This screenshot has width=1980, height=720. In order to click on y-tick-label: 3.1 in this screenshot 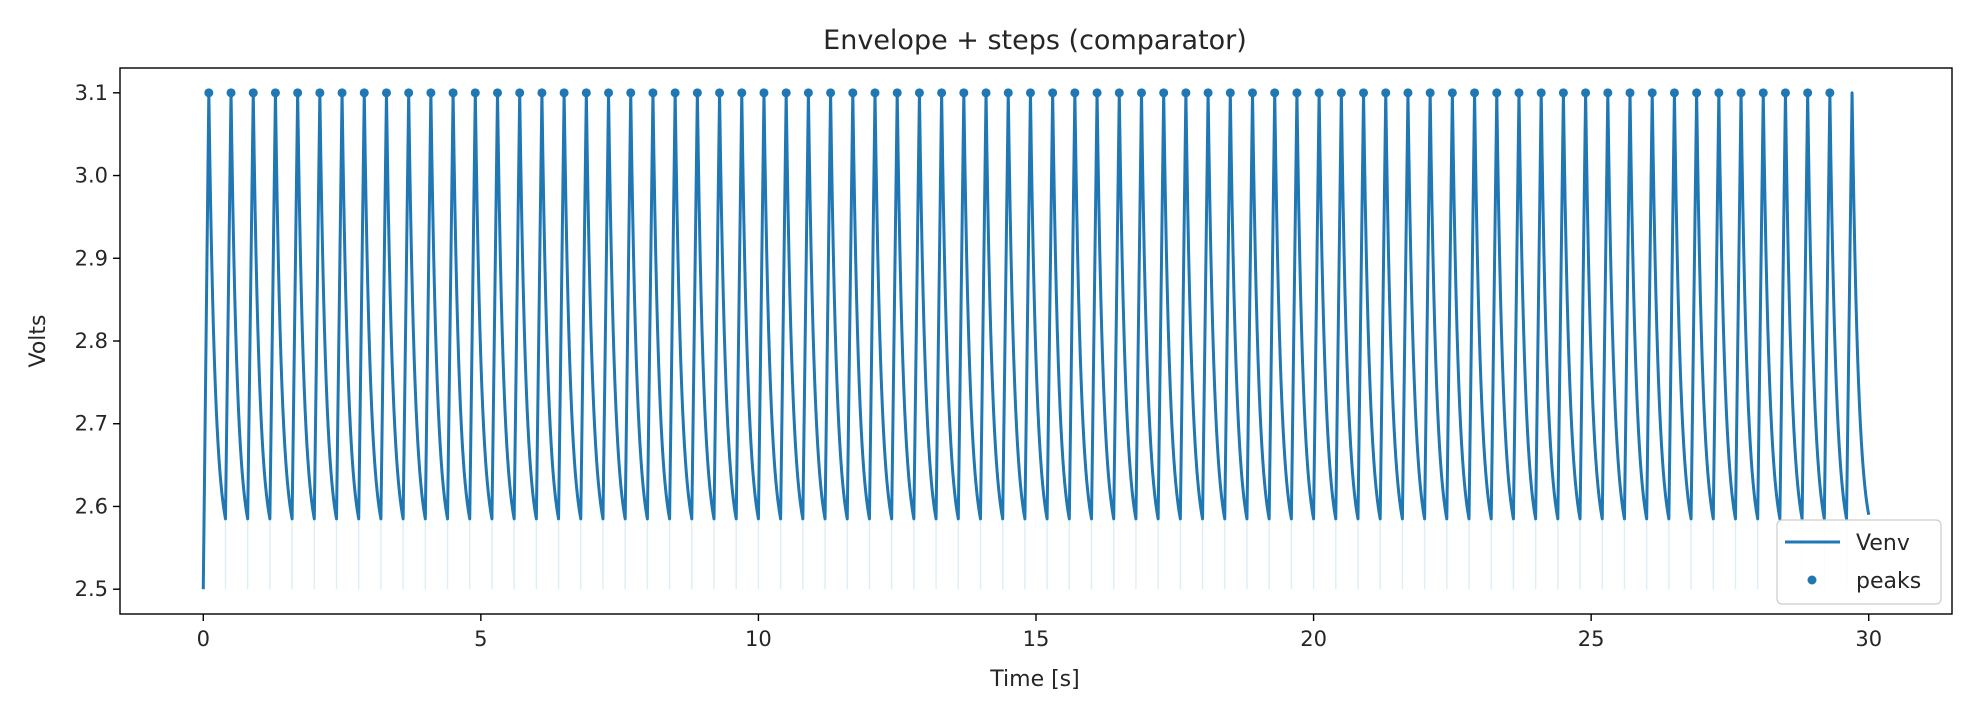, I will do `click(91, 93)`.